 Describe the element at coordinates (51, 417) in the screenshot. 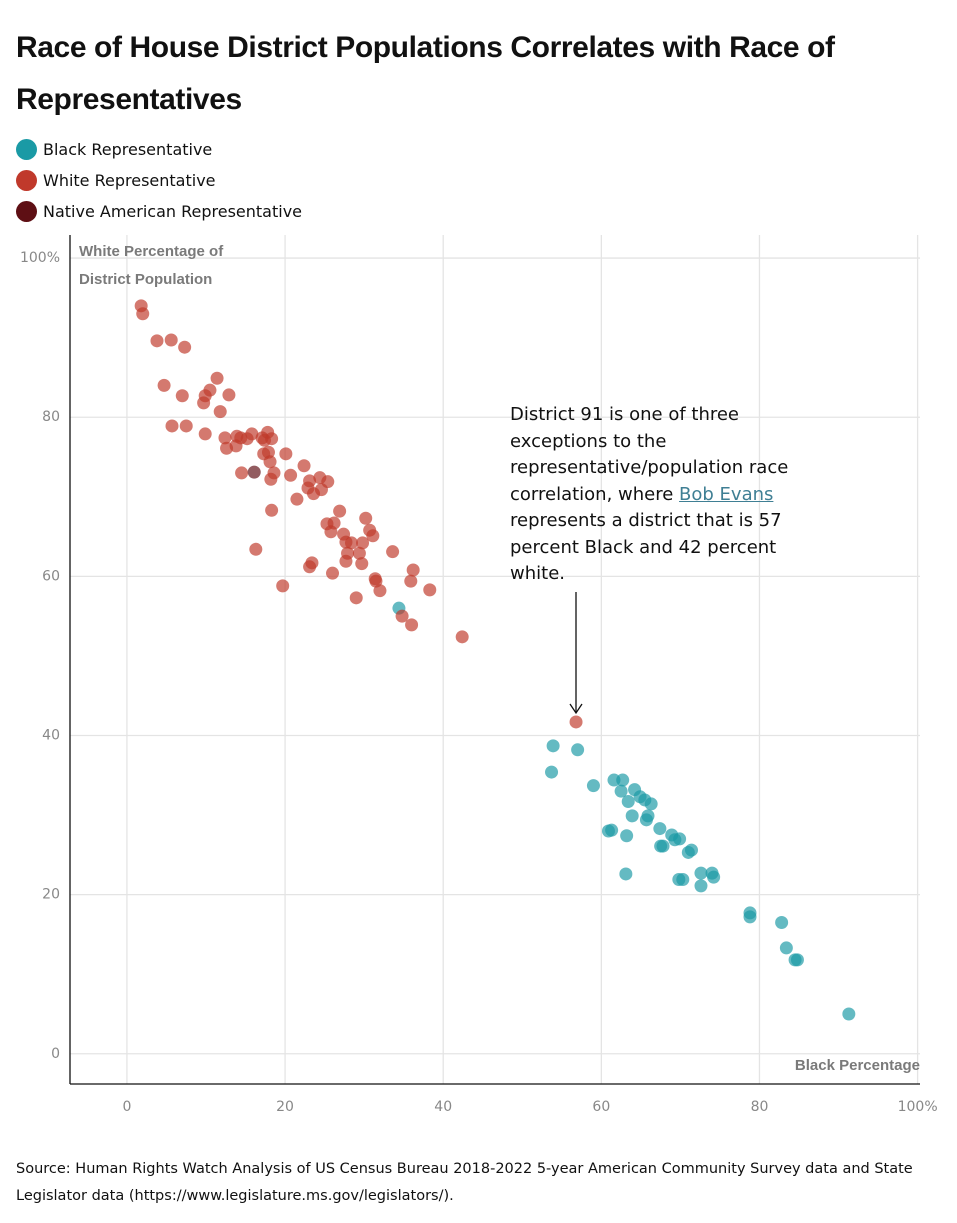

I see `y-tick-label: 80` at that location.